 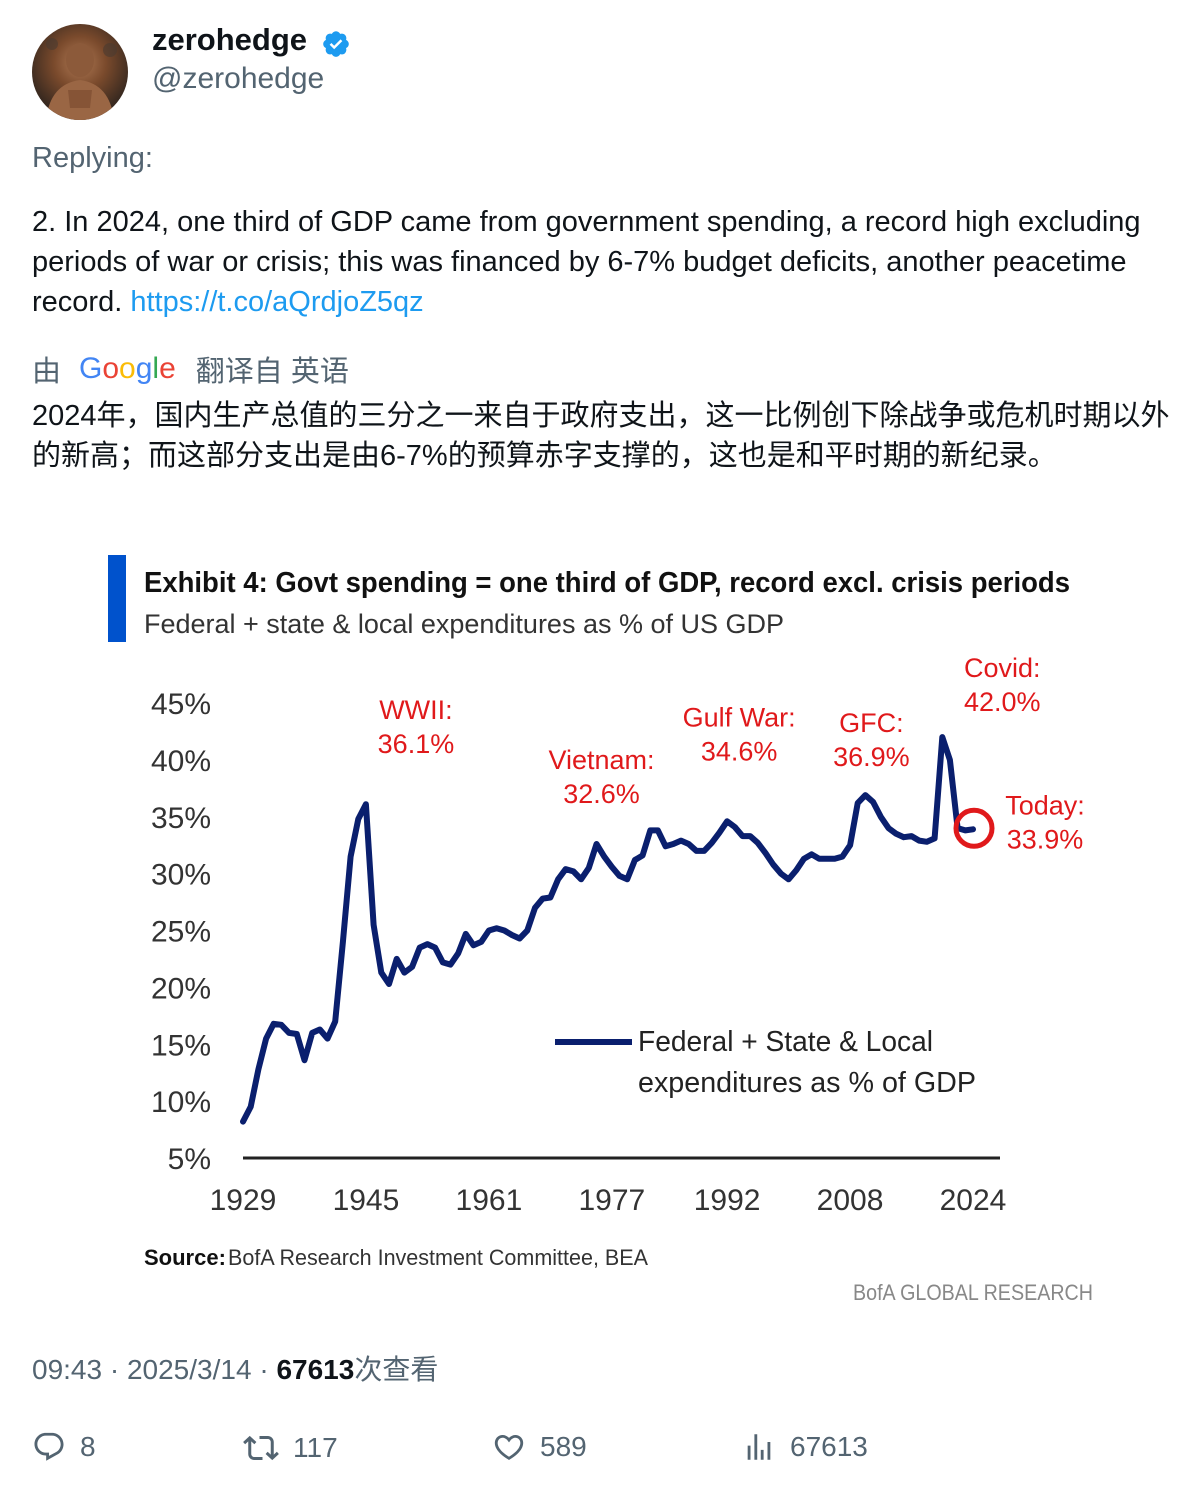 I want to click on display-name: zerohedge, so click(x=230, y=39).